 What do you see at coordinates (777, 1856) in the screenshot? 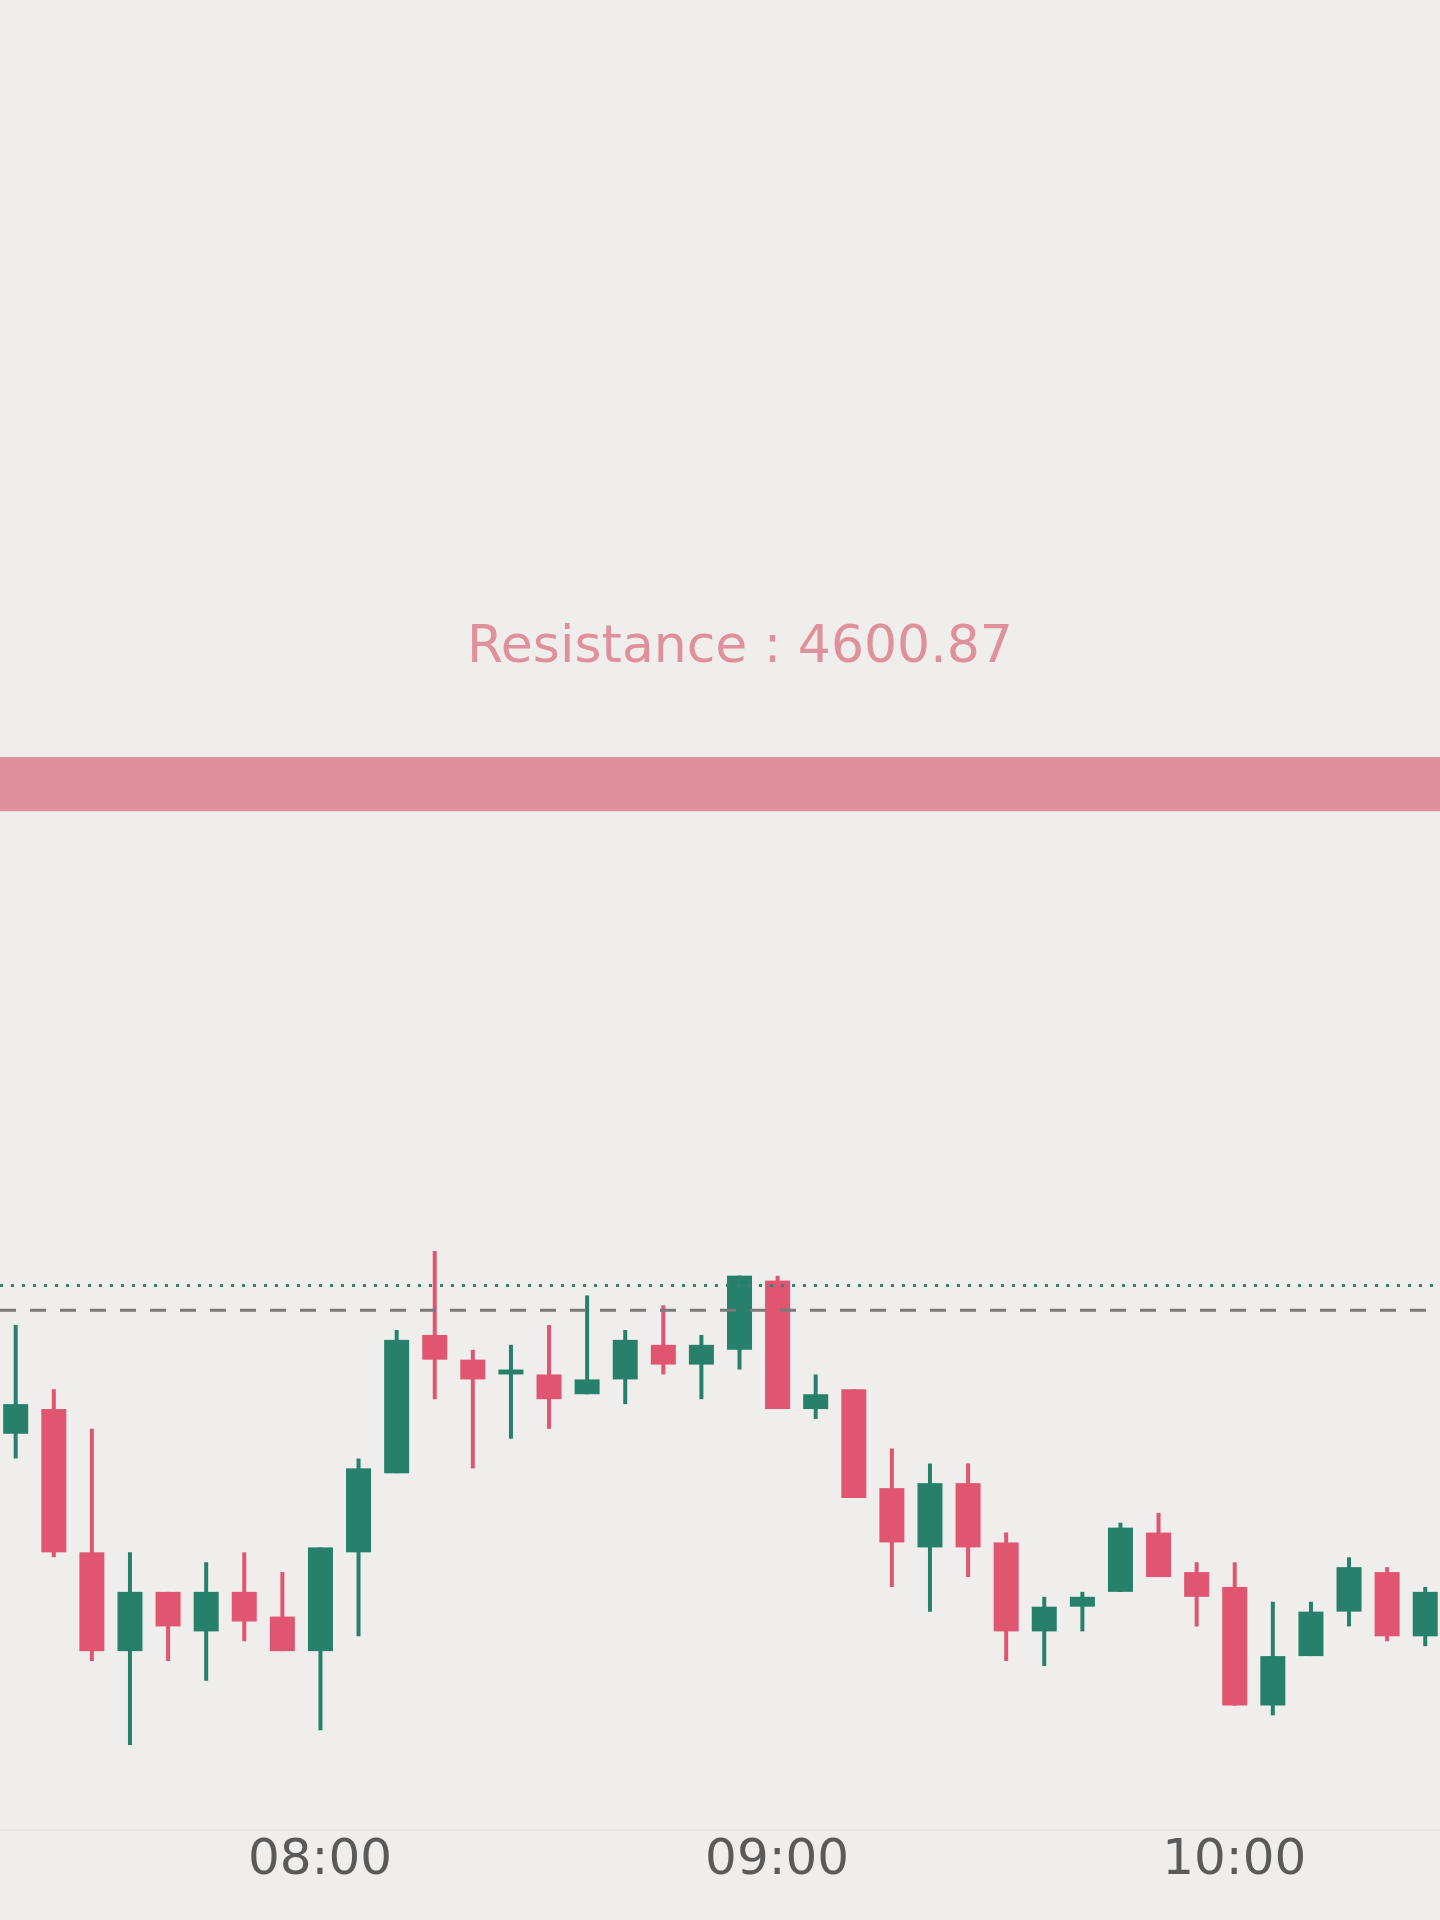
I see `x-tick-label: 09:00` at bounding box center [777, 1856].